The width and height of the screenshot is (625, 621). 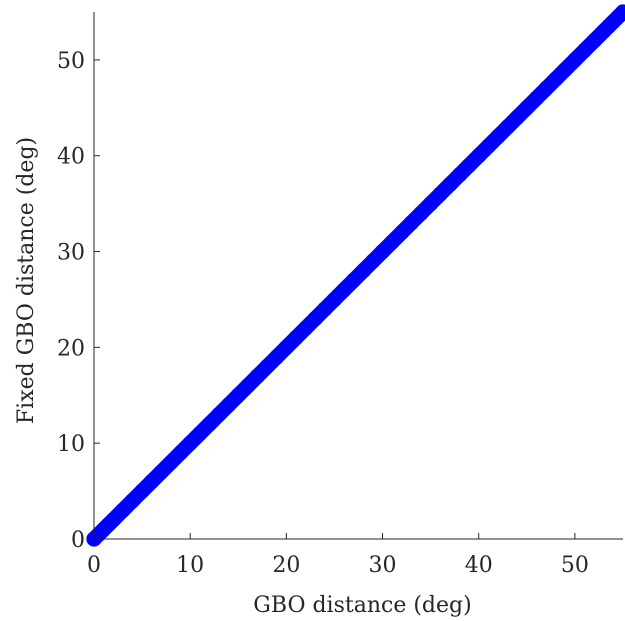 What do you see at coordinates (338, 555) in the screenshot?
I see `x-axis-ticks: 0 10 20 30 40 50` at bounding box center [338, 555].